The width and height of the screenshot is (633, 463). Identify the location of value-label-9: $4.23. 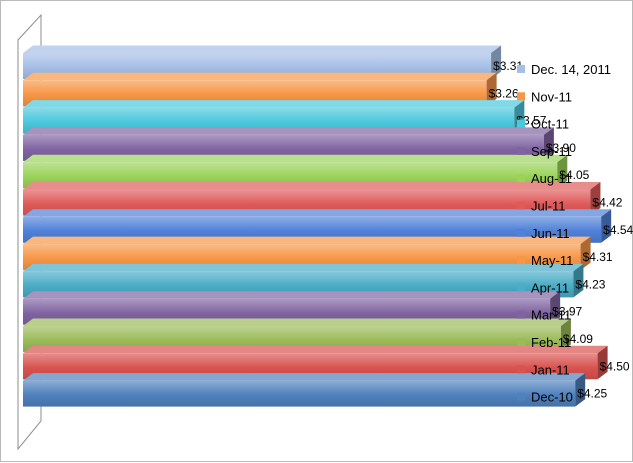
(590, 284).